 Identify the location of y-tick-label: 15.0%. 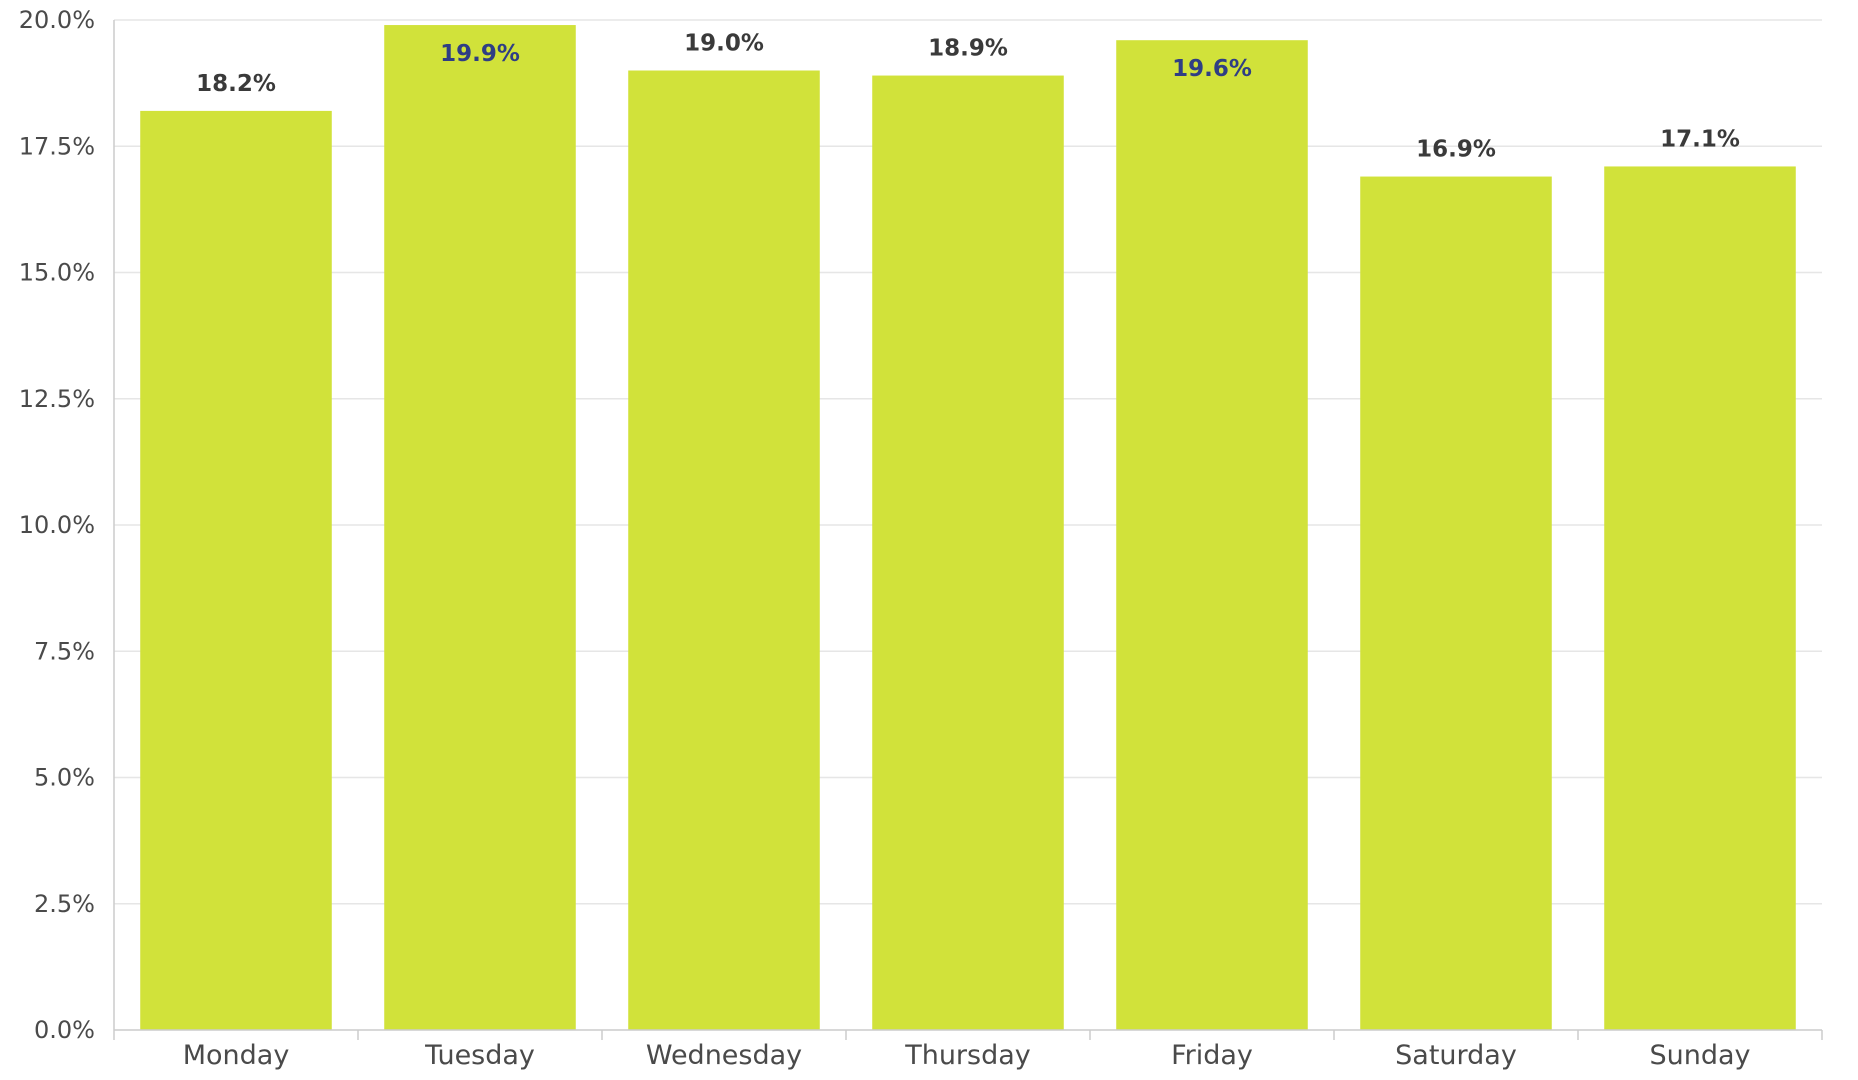
(57, 273).